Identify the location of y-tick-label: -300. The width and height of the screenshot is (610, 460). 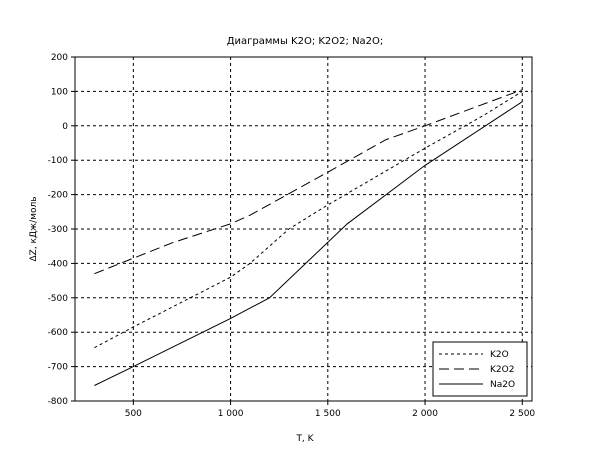
(58, 230).